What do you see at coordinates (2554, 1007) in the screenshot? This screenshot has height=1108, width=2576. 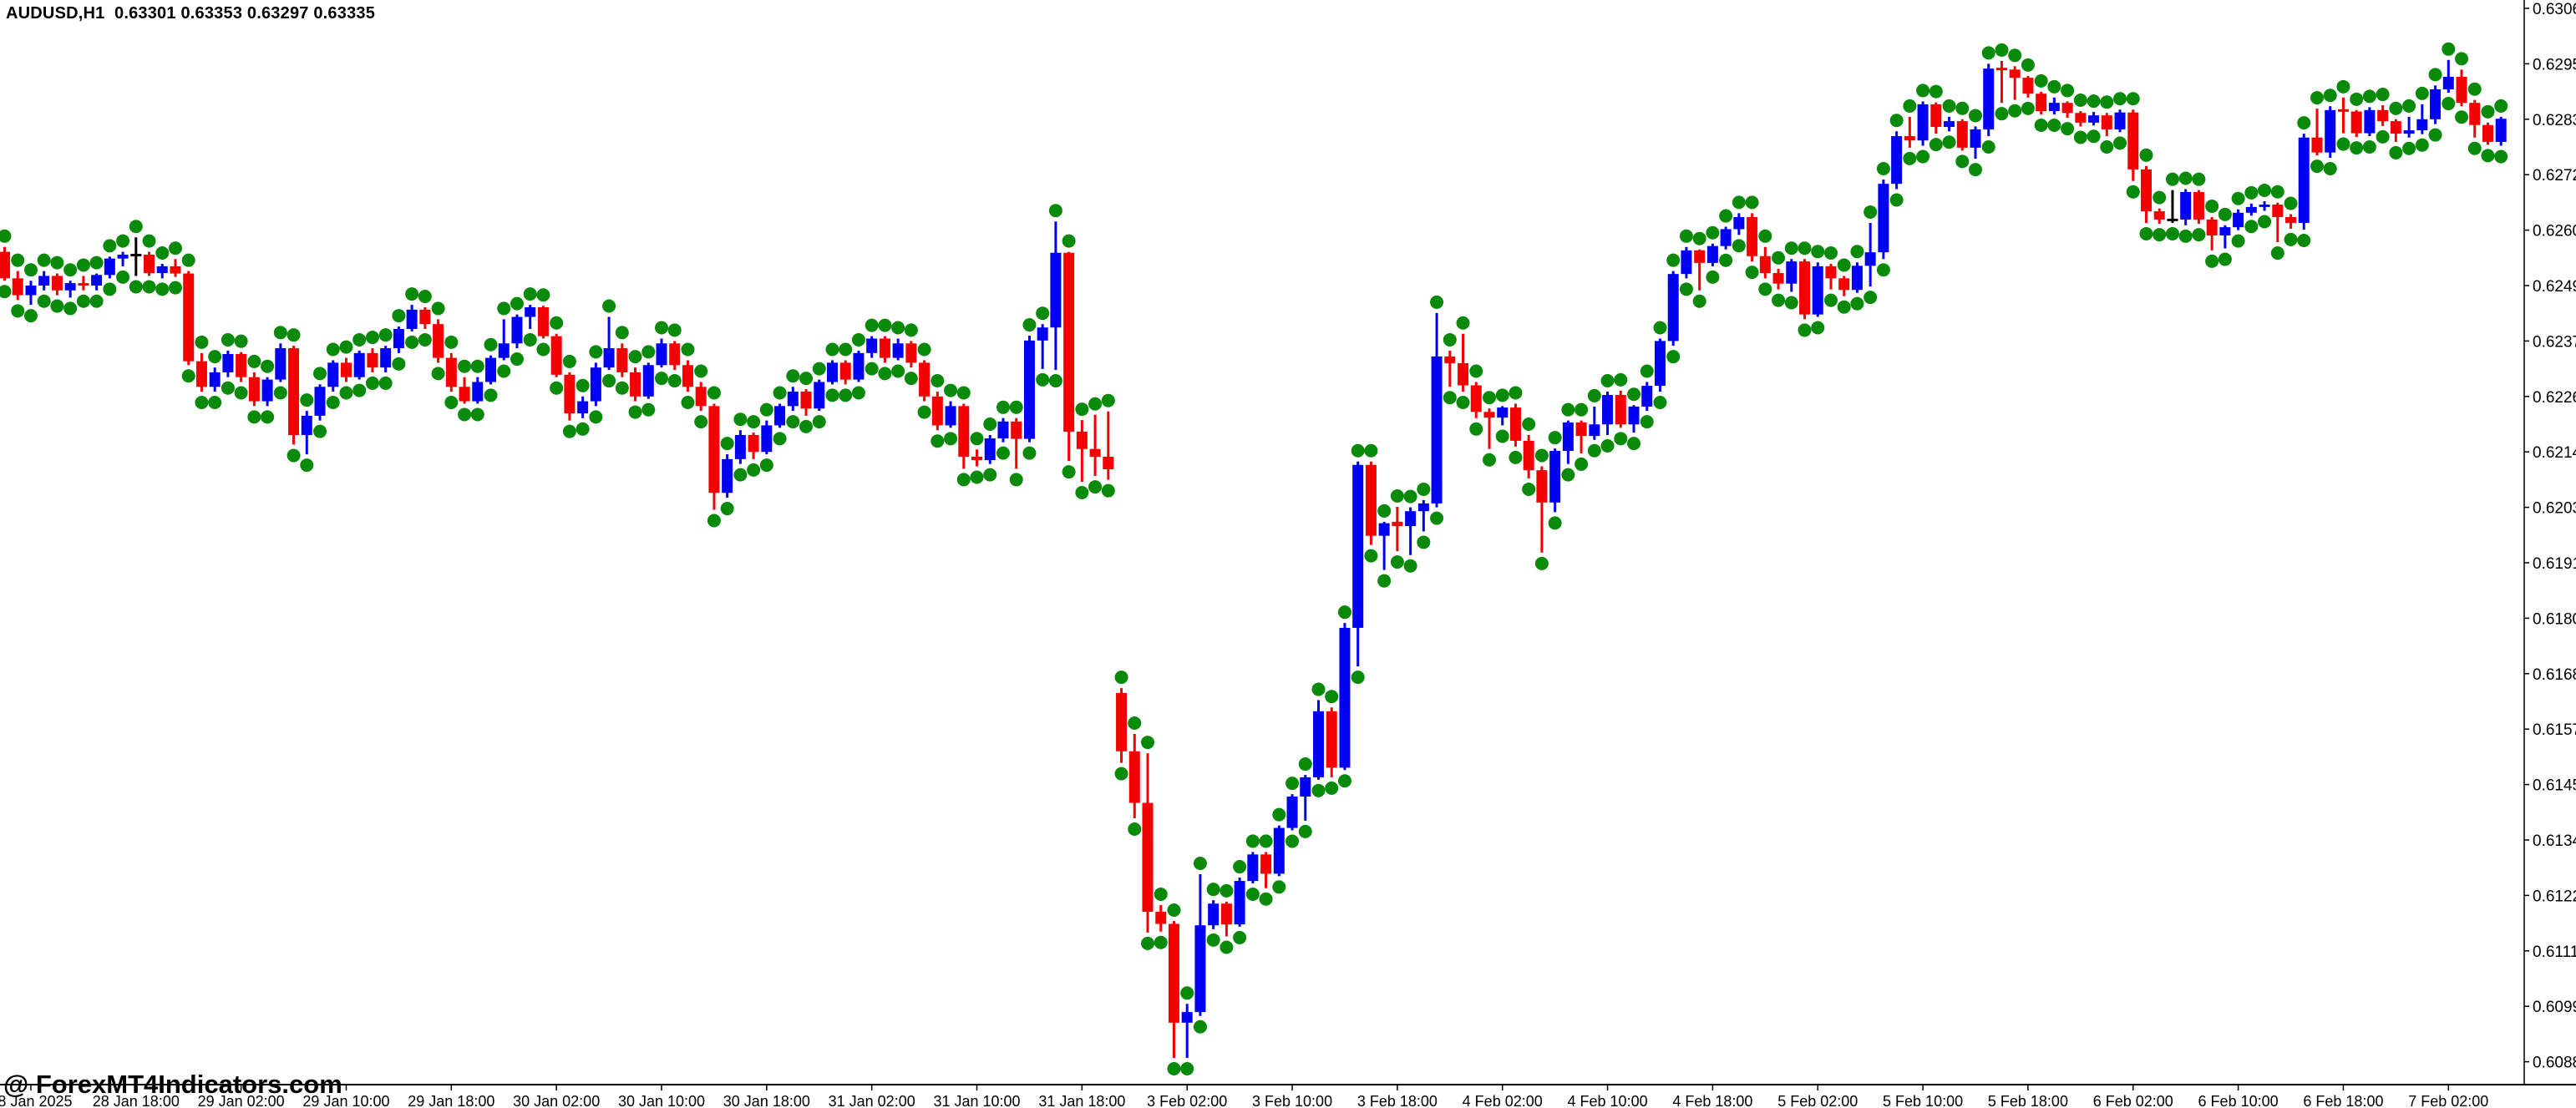 I see `price-axis-label: 0.60995` at bounding box center [2554, 1007].